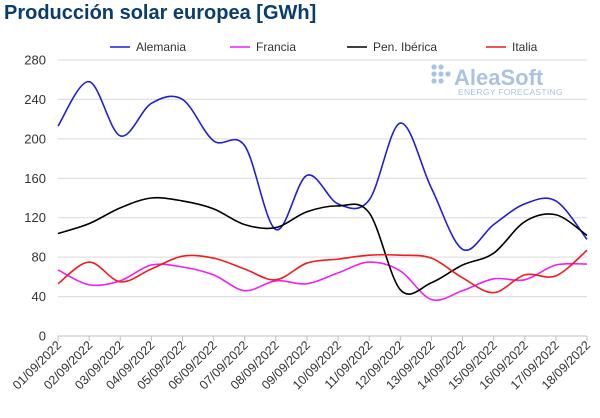 The height and width of the screenshot is (418, 600). What do you see at coordinates (160, 13) in the screenshot?
I see `chart-title: Producción solar europea [GWh]` at bounding box center [160, 13].